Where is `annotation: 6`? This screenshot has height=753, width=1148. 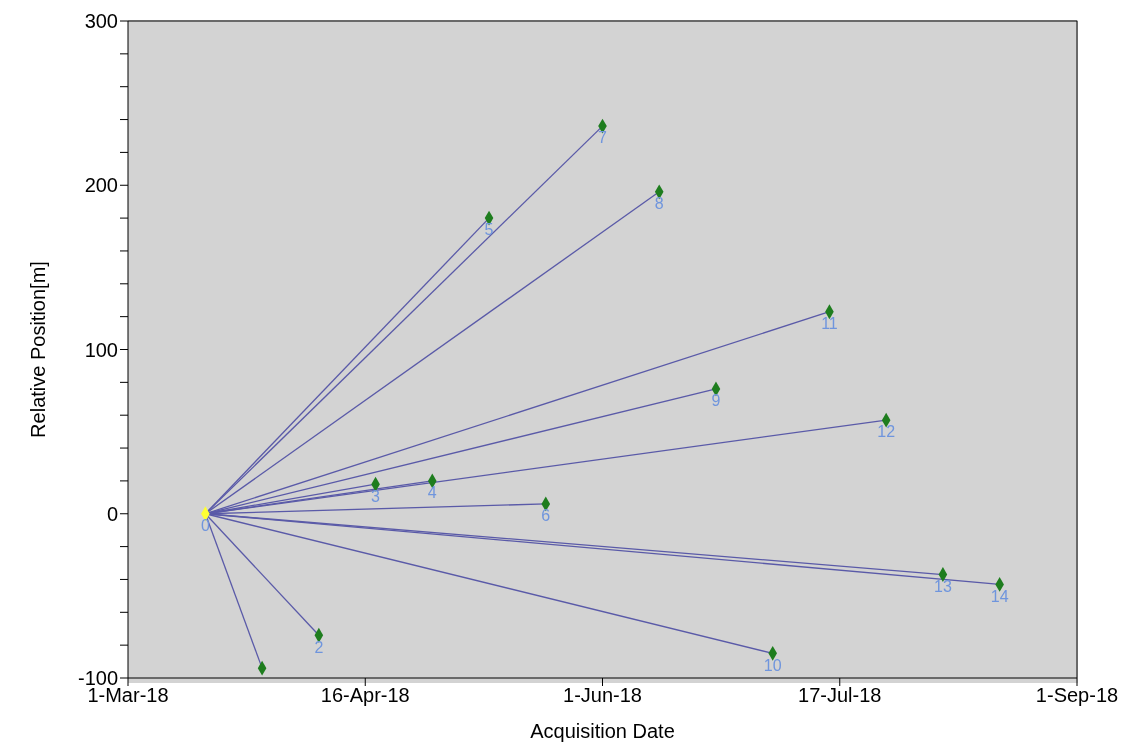
annotation: 6 is located at coordinates (546, 516).